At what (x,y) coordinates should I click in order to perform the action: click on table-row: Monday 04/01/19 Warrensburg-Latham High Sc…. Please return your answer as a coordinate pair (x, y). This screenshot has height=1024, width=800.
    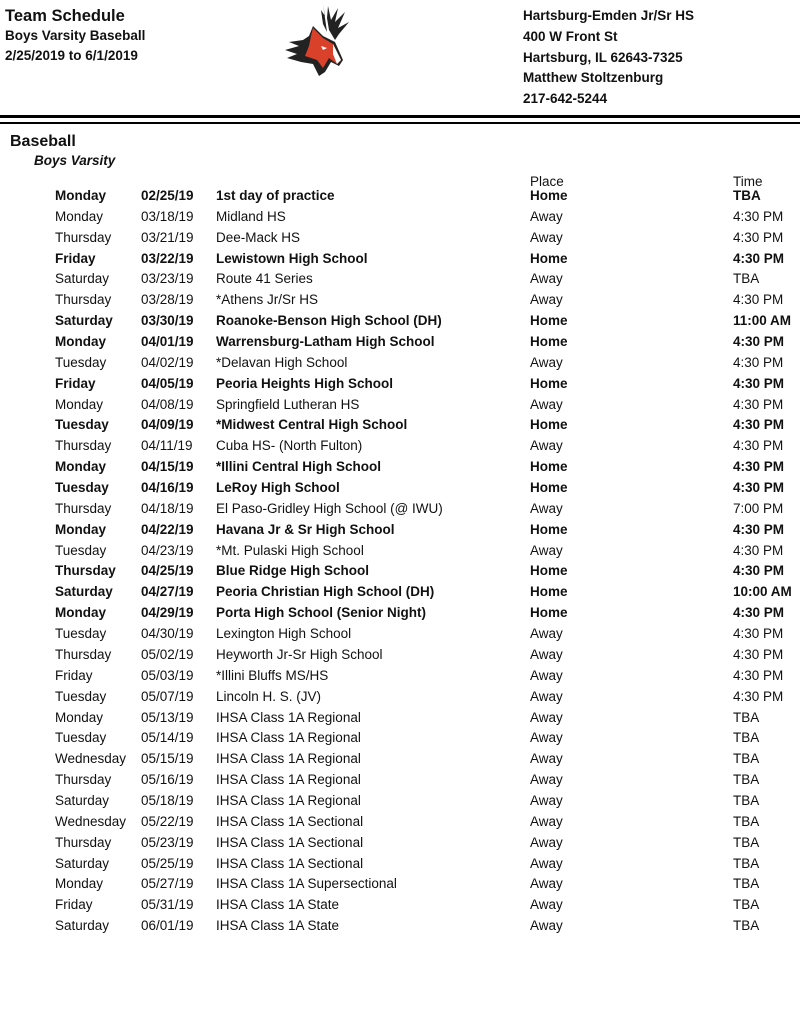
    Looking at the image, I should click on (400, 344).